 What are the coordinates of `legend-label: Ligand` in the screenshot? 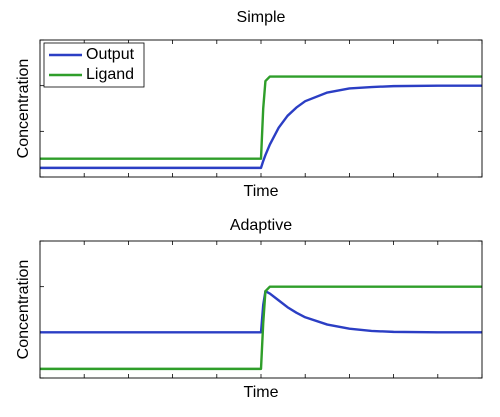 It's located at (110, 74).